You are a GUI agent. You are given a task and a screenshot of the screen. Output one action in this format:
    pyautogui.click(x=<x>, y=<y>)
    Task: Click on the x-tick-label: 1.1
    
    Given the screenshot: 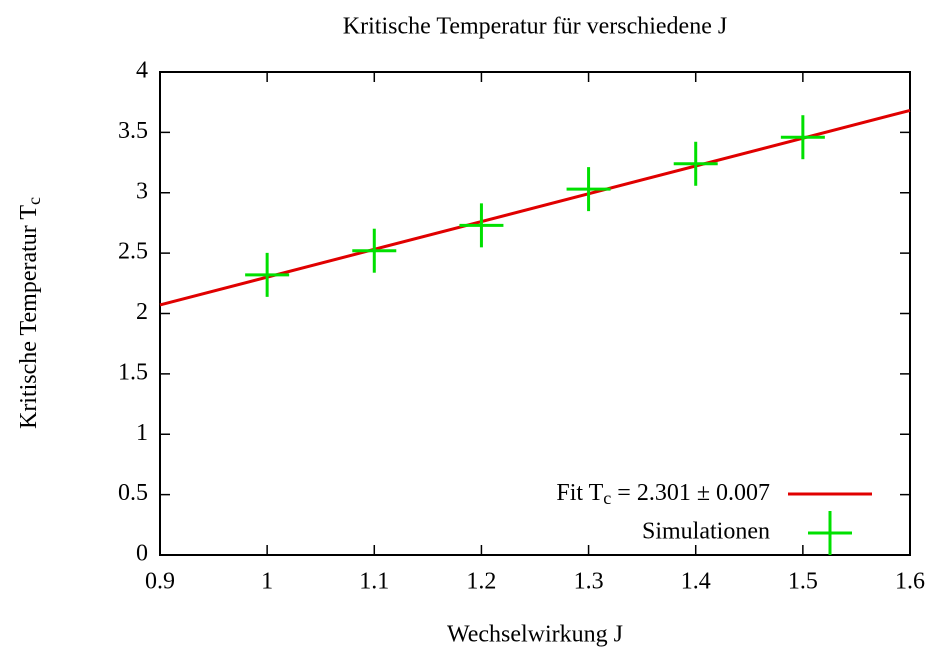 What is the action you would take?
    pyautogui.click(x=374, y=582)
    